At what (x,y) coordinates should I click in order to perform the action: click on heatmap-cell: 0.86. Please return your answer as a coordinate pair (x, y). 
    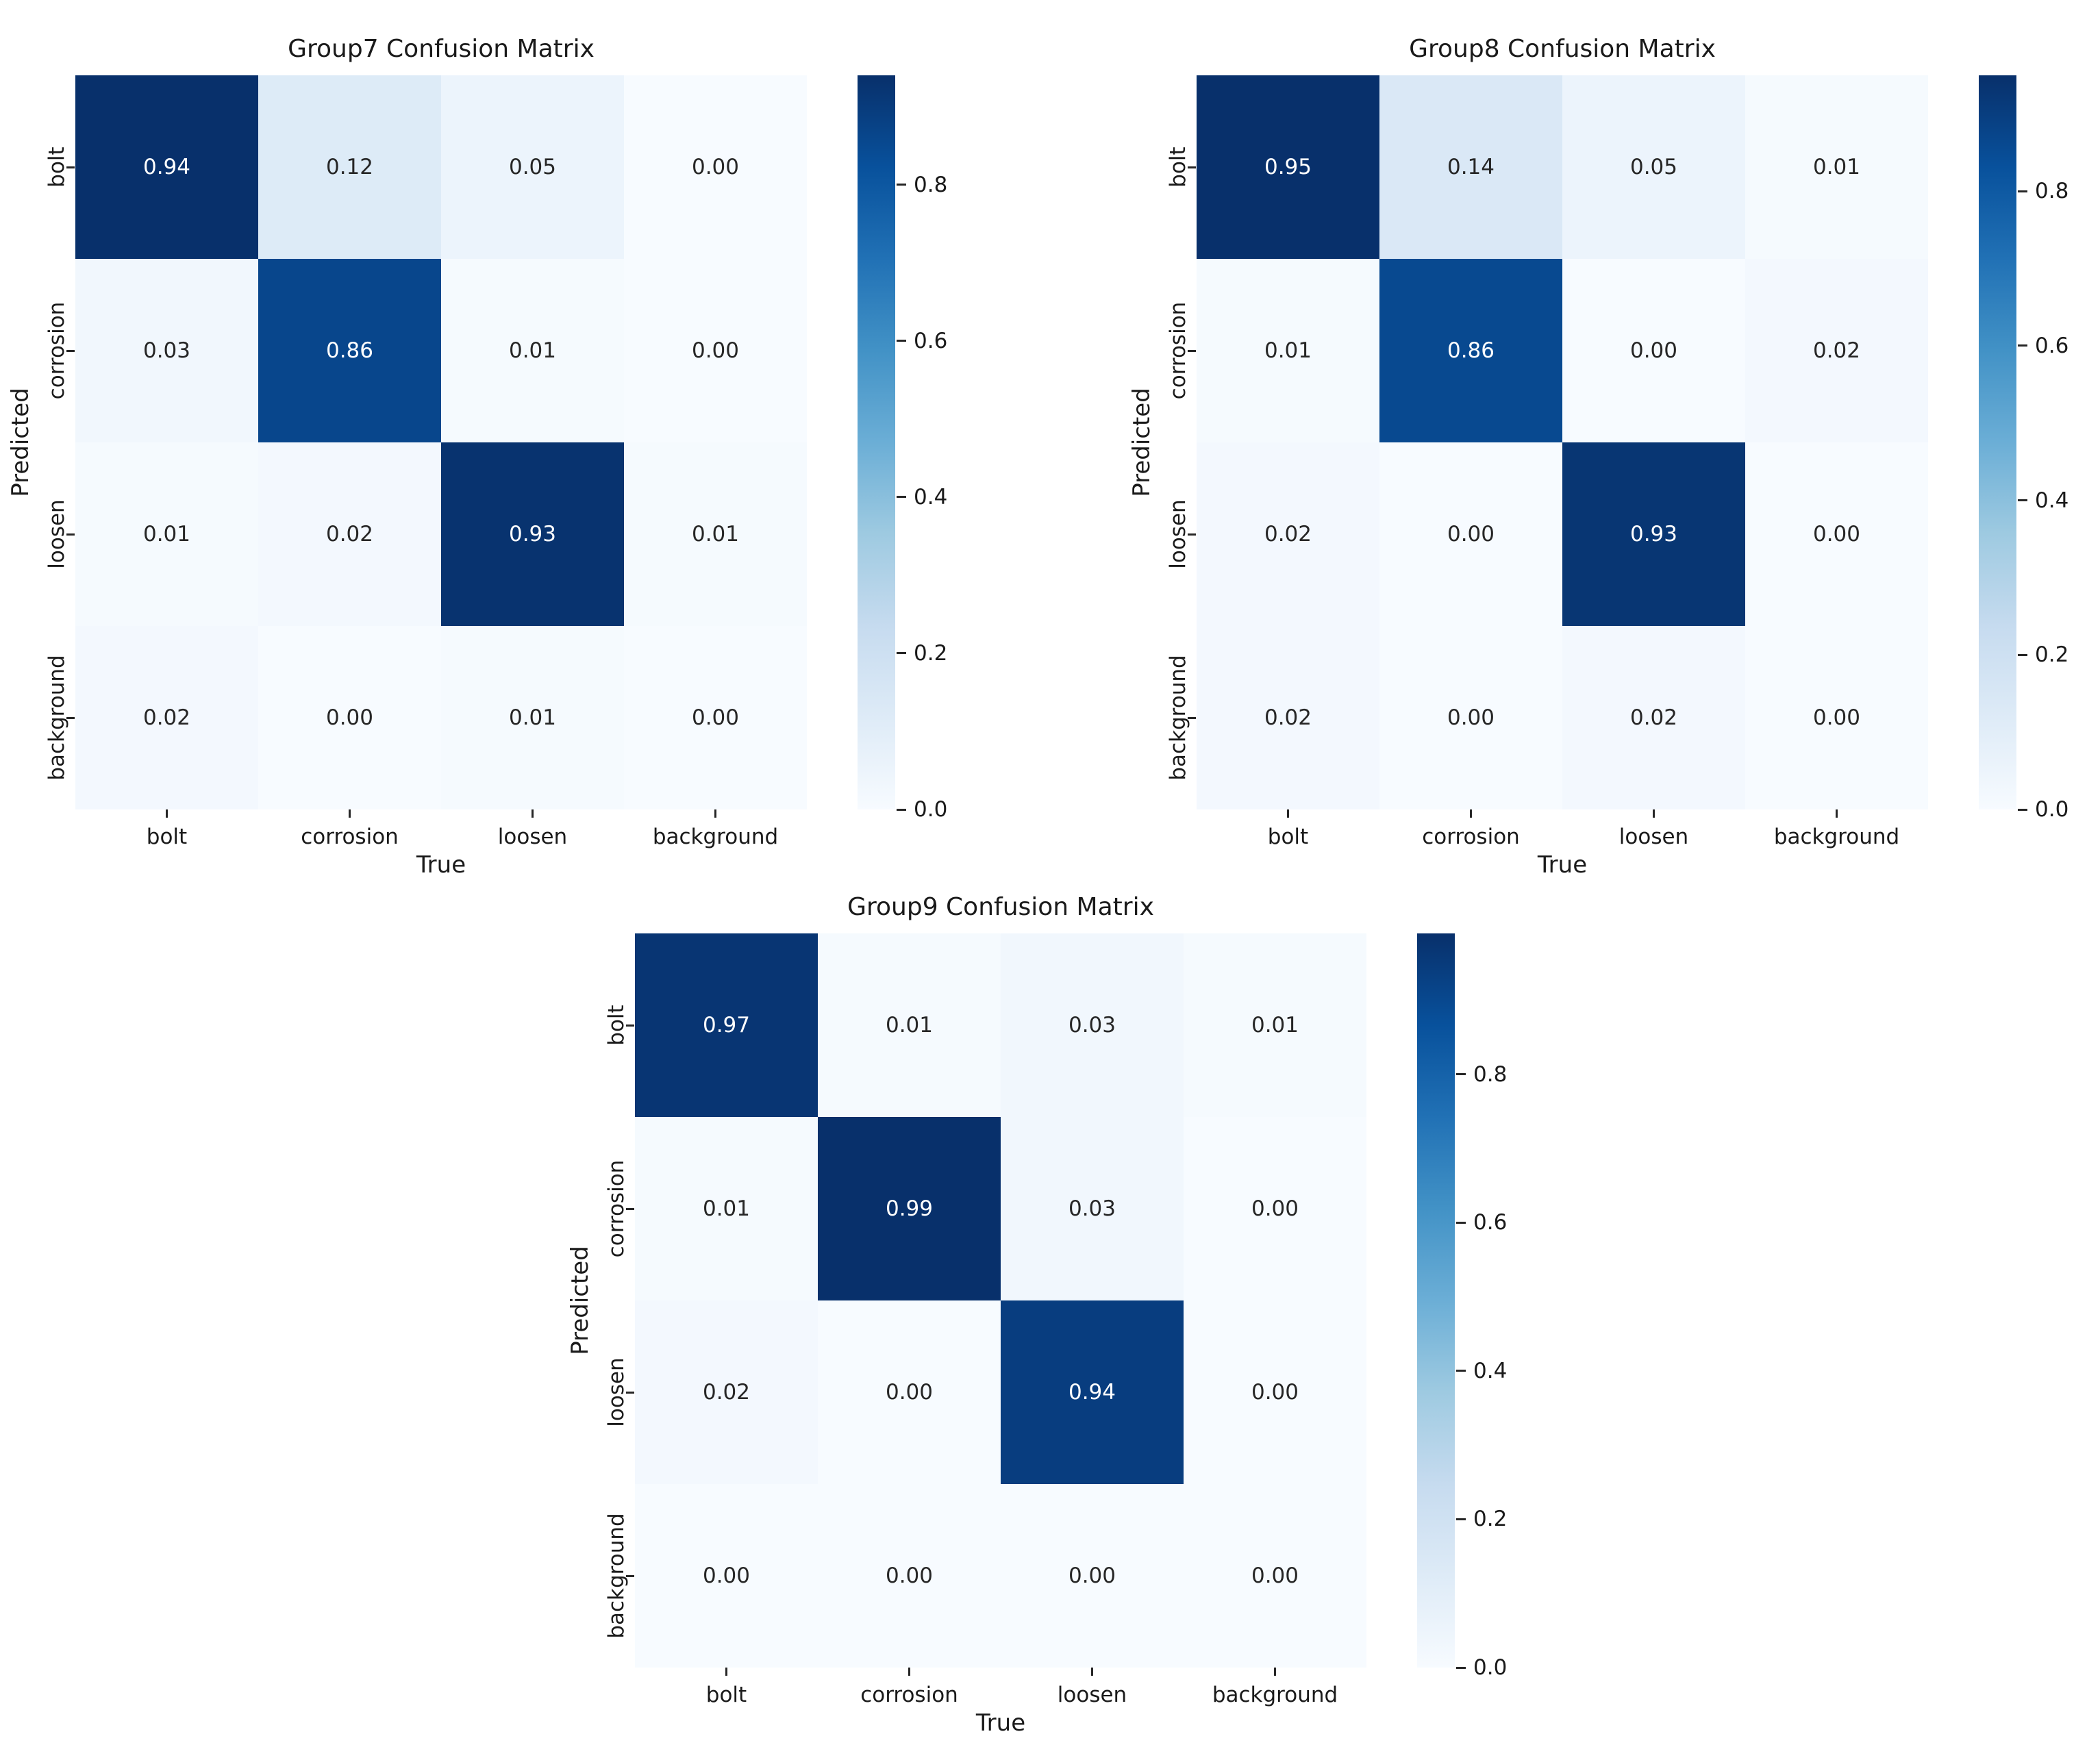
    Looking at the image, I should click on (349, 350).